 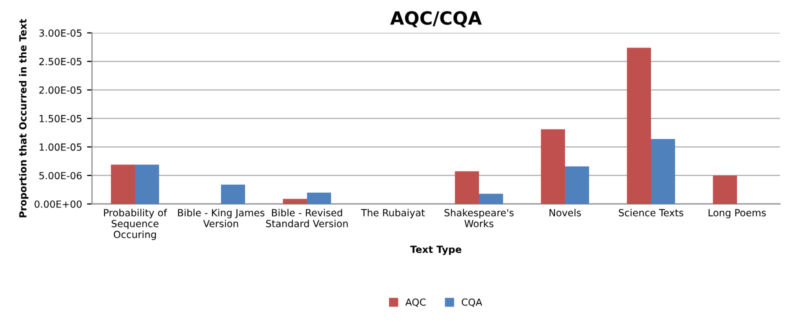 What do you see at coordinates (61, 118) in the screenshot?
I see `y-tick-label: 1.50E-05` at bounding box center [61, 118].